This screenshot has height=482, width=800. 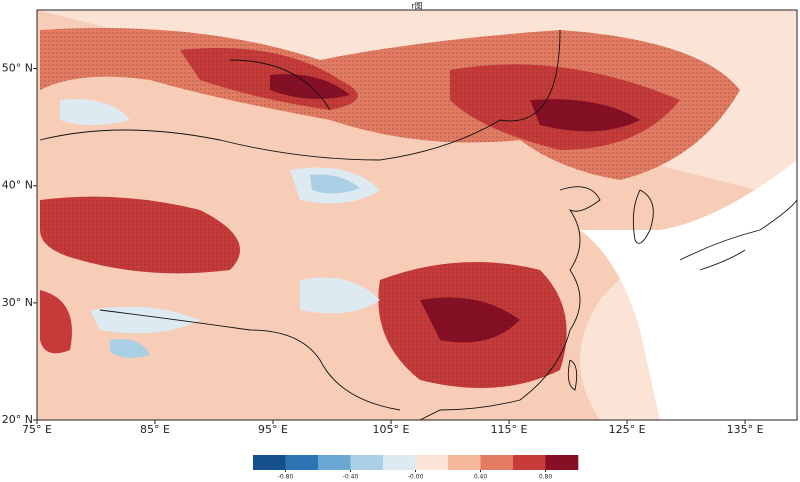 What do you see at coordinates (416, 6) in the screenshot?
I see `title: r图` at bounding box center [416, 6].